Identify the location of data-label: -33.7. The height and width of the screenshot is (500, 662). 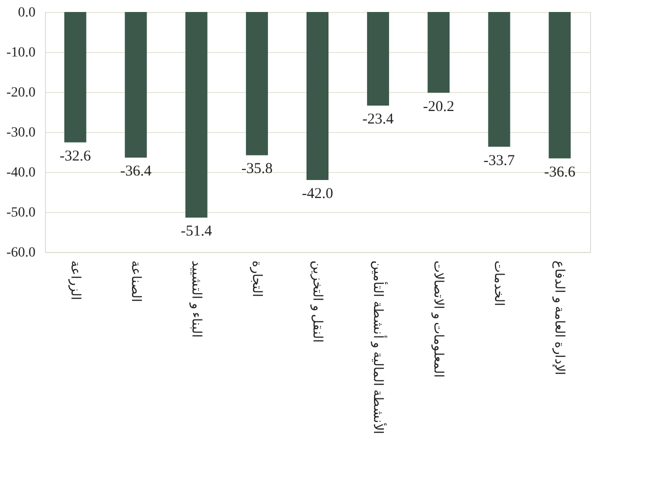
(500, 160).